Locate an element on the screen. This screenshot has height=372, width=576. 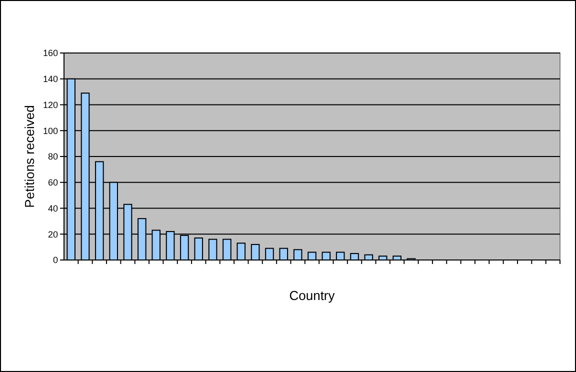
y-tick-label: 60 is located at coordinates (53, 183).